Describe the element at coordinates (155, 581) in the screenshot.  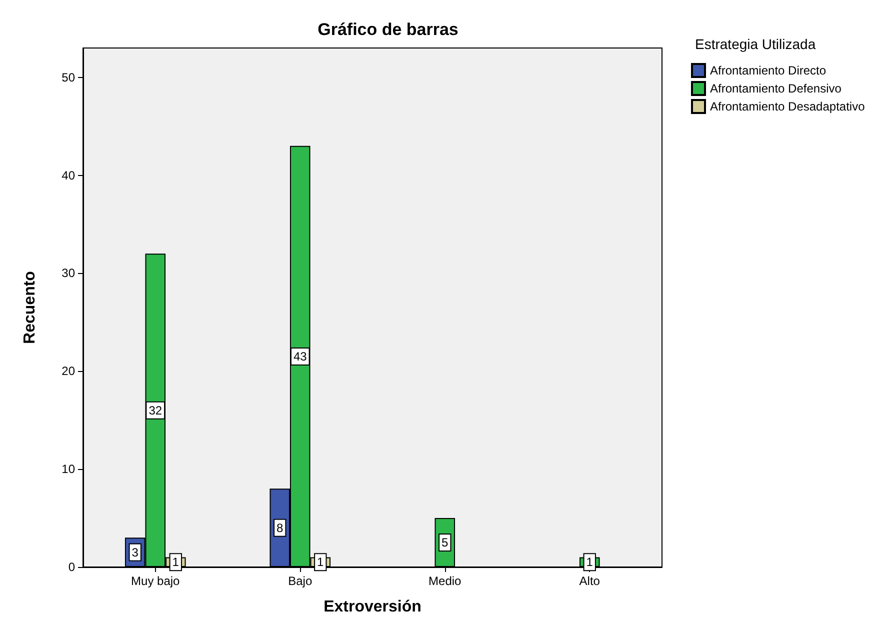
I see `x-tick-label: Muy bajo` at that location.